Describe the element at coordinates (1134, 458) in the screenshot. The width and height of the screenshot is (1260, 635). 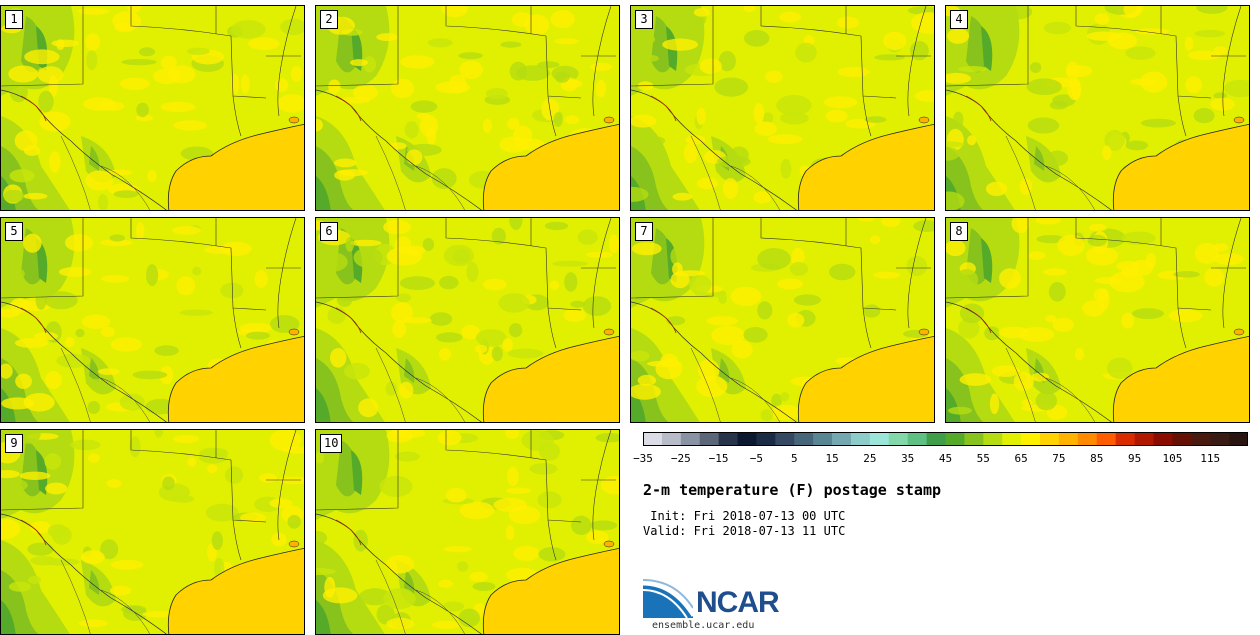
I see `colorbar-tick-label: 95` at that location.